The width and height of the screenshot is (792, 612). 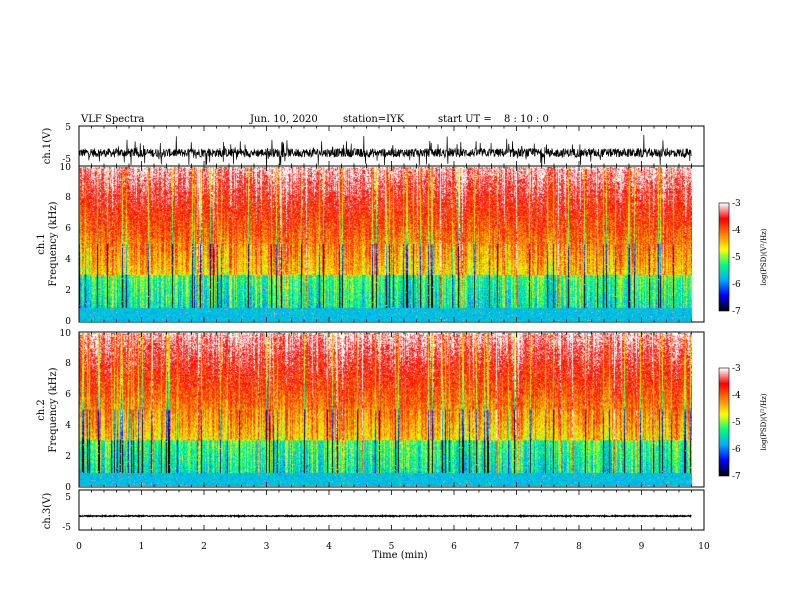 I want to click on figure-title: VLF Spectra, so click(x=112, y=119).